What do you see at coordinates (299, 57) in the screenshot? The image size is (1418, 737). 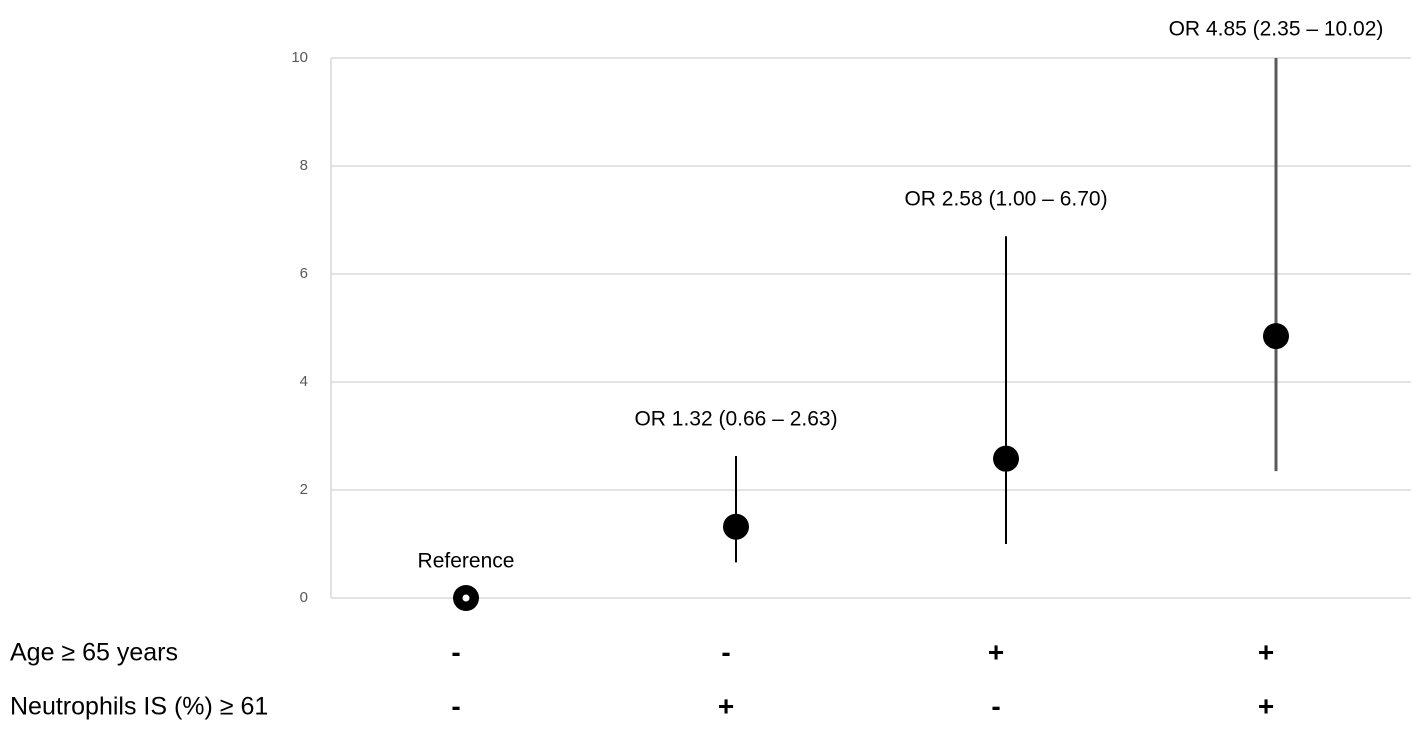 I see `y-tick-label: 10` at bounding box center [299, 57].